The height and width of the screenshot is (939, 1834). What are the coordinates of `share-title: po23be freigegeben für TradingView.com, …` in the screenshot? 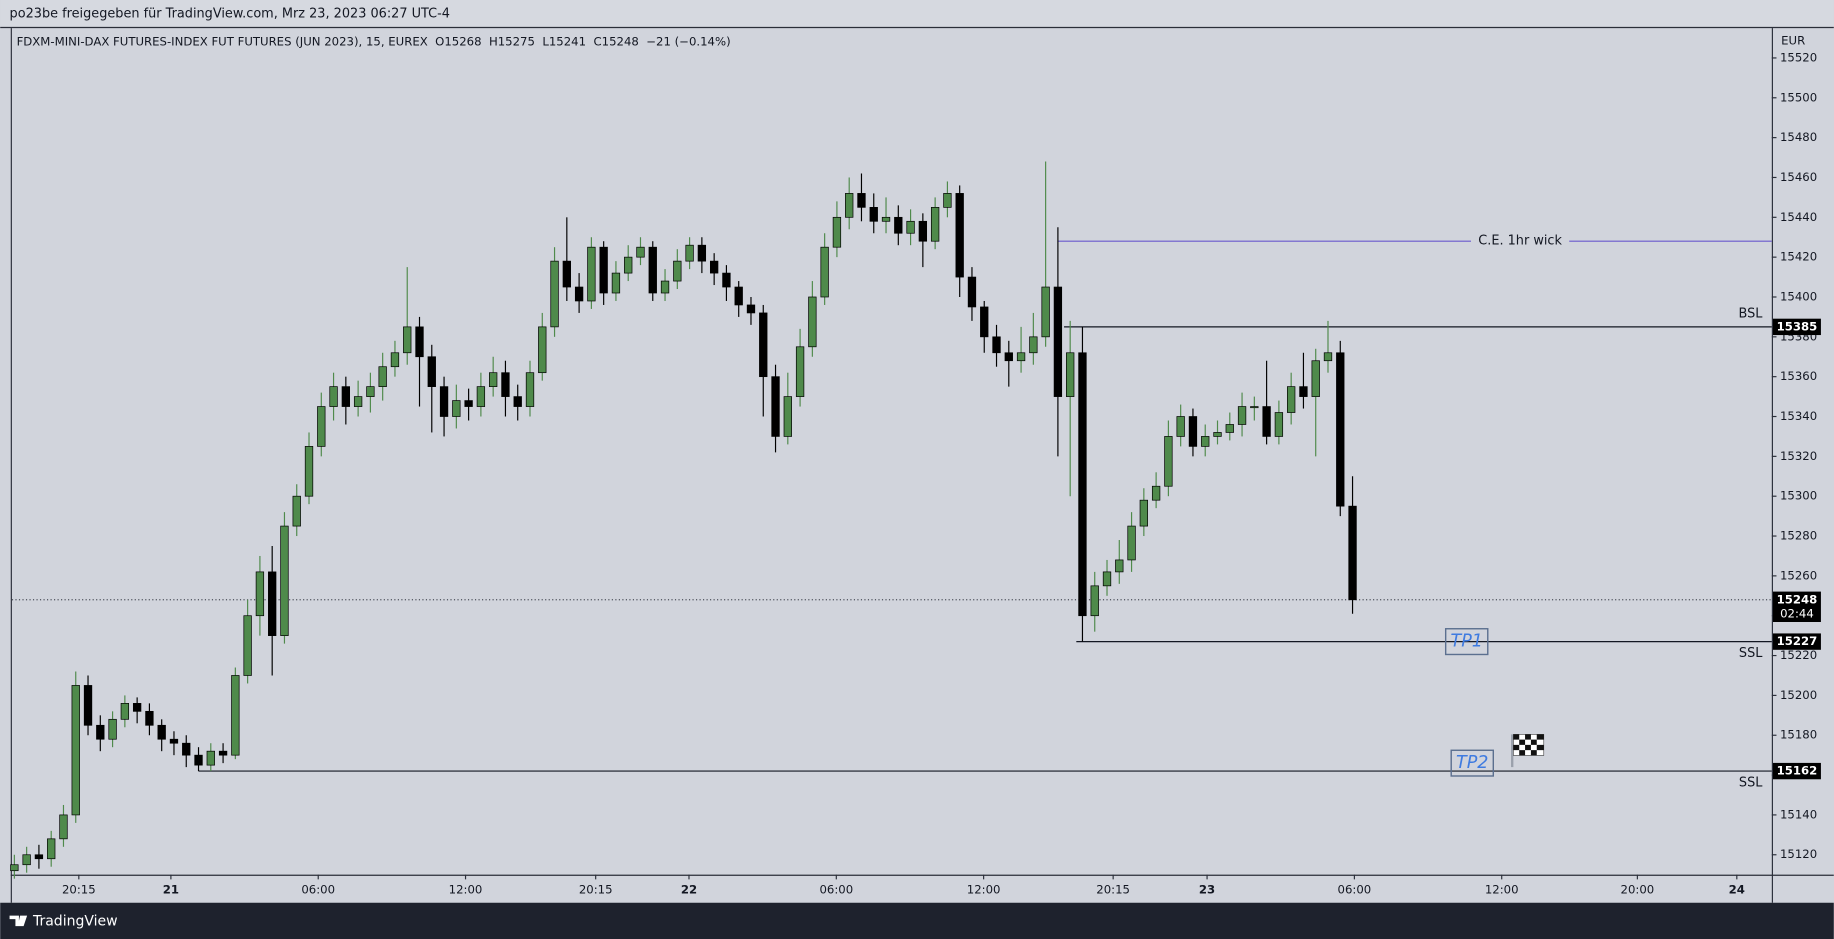 It's located at (230, 14).